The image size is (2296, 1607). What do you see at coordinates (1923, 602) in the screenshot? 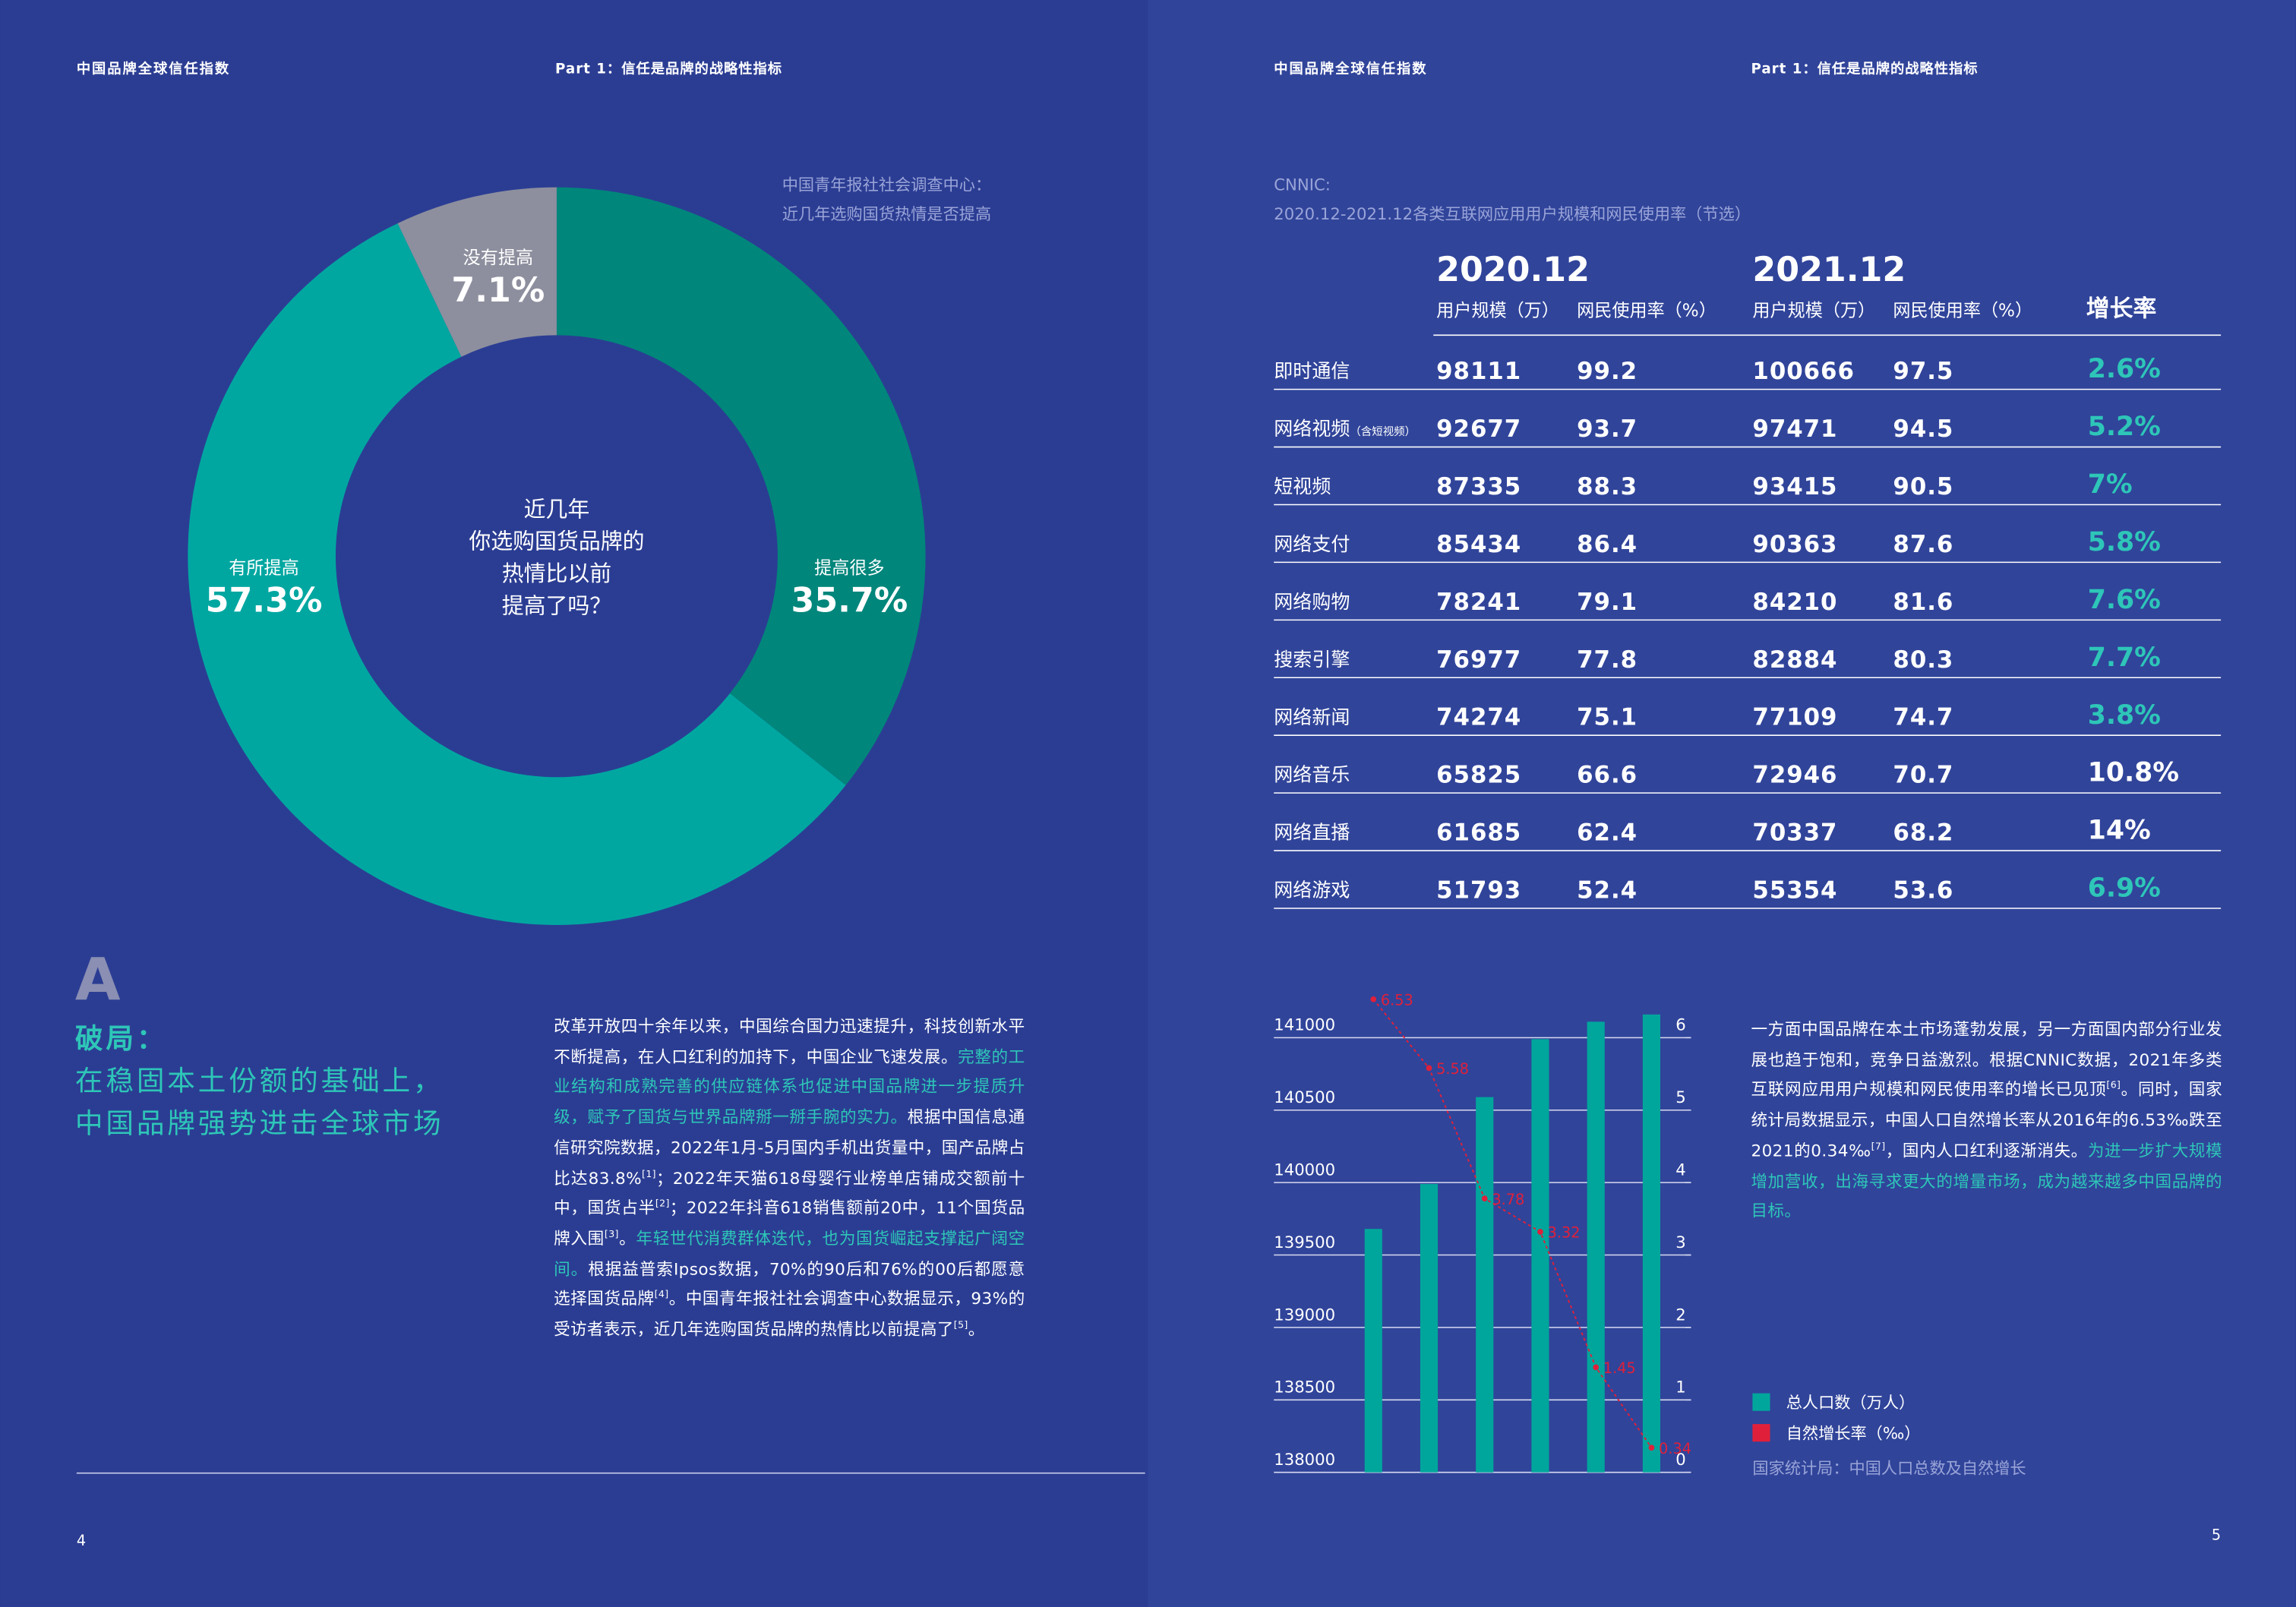
I see `cell-value: 81.6` at bounding box center [1923, 602].